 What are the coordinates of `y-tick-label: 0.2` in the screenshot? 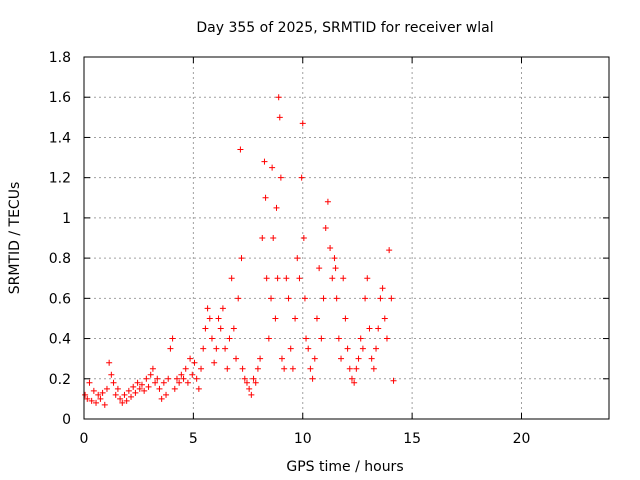 It's located at (60, 380).